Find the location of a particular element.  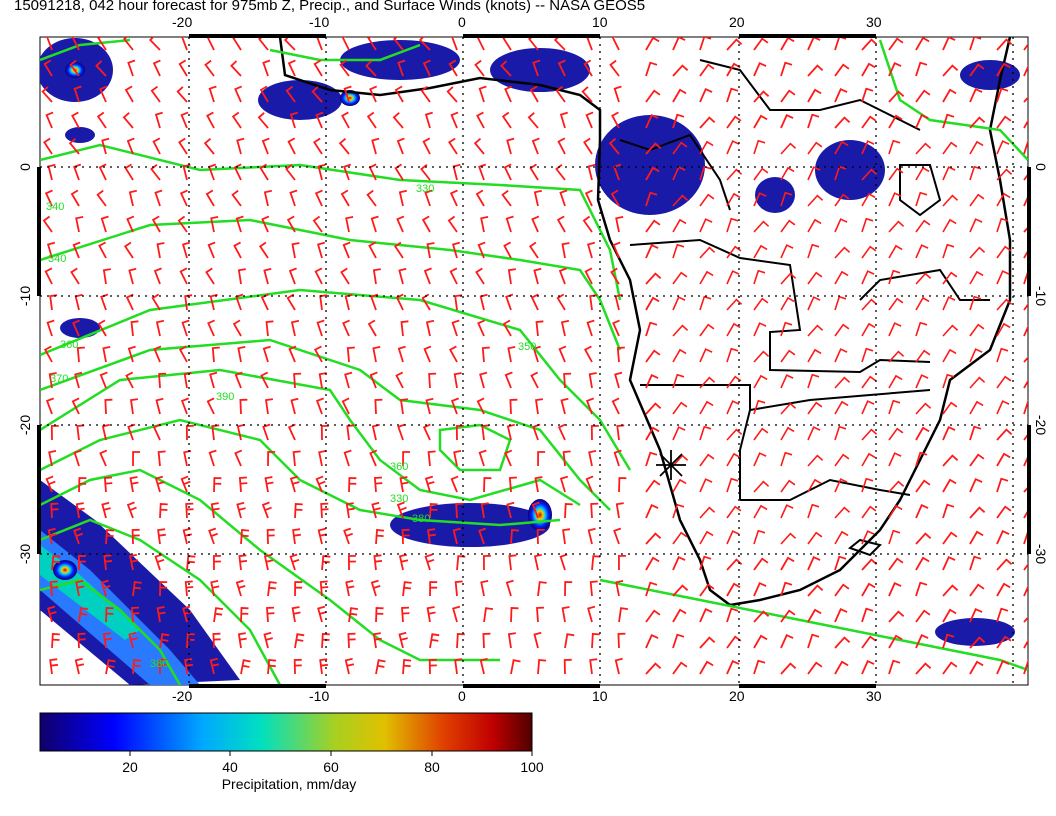

contour-line is located at coordinates (331, 284).